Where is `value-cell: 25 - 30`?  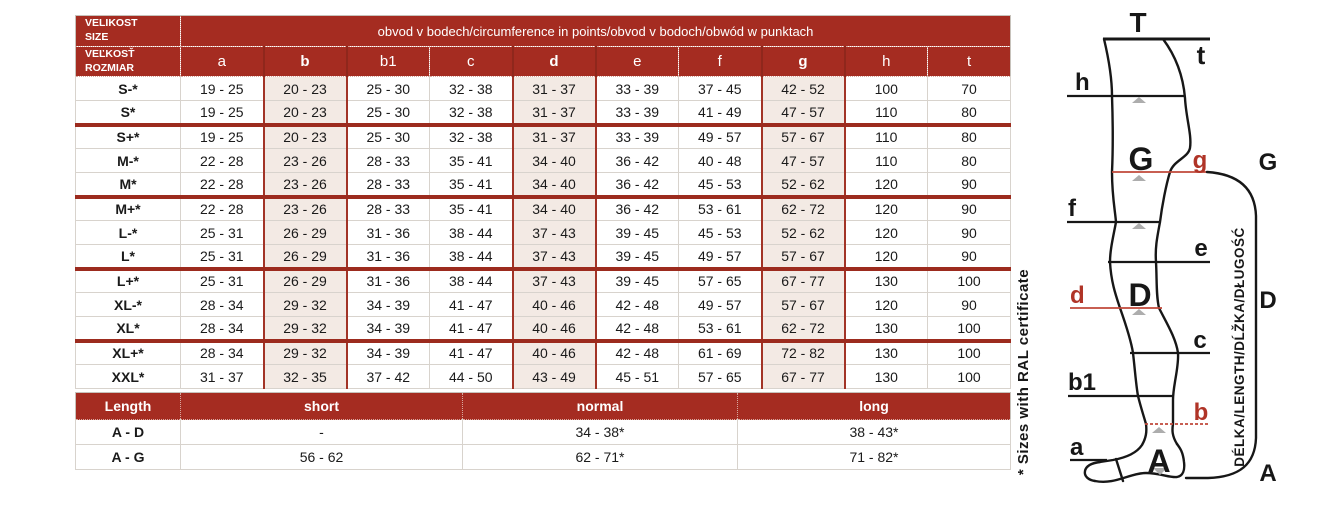
value-cell: 25 - 30 is located at coordinates (388, 136).